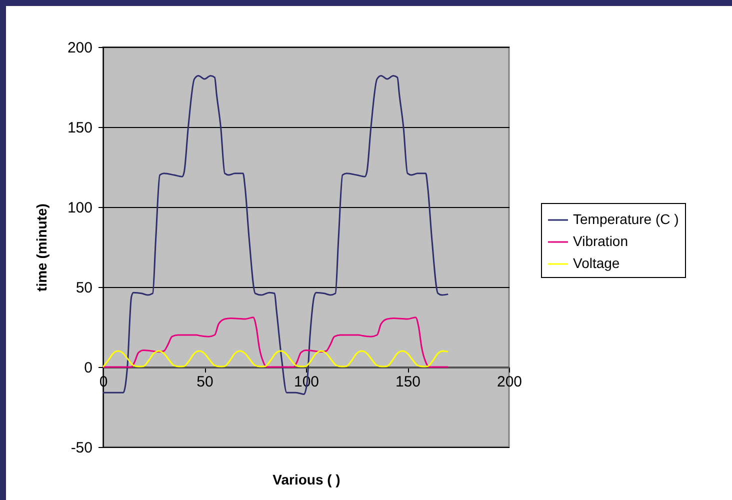 The image size is (732, 500). I want to click on y-axis-title: time (minute), so click(41, 248).